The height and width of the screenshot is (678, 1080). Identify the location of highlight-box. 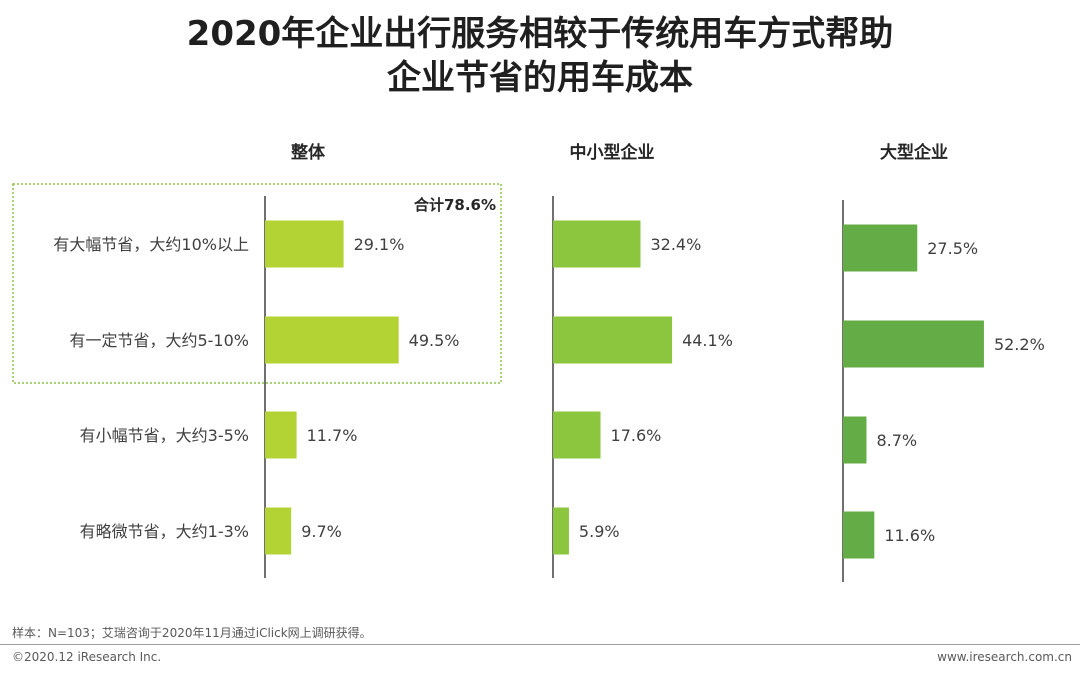
(257, 283).